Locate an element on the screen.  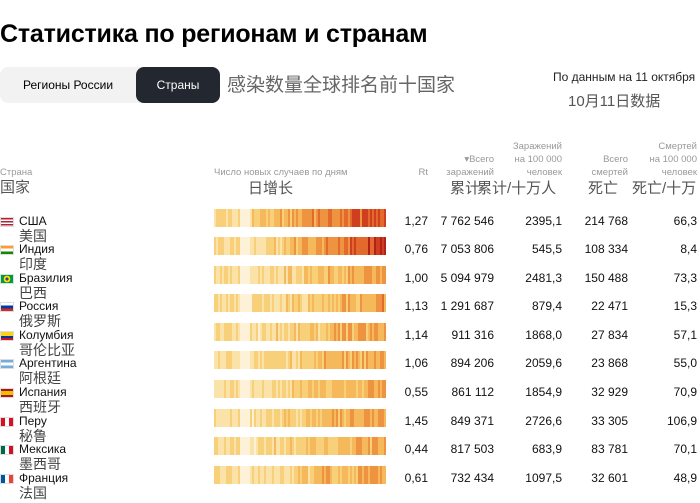
tab-countries: Страны is located at coordinates (178, 85).